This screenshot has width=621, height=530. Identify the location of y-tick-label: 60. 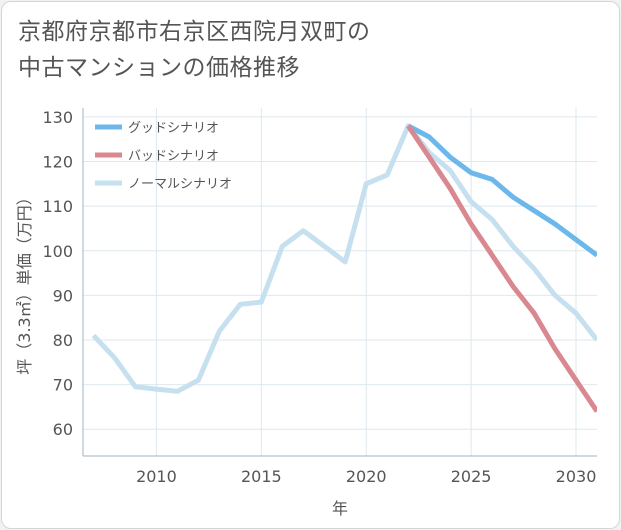
(63, 429).